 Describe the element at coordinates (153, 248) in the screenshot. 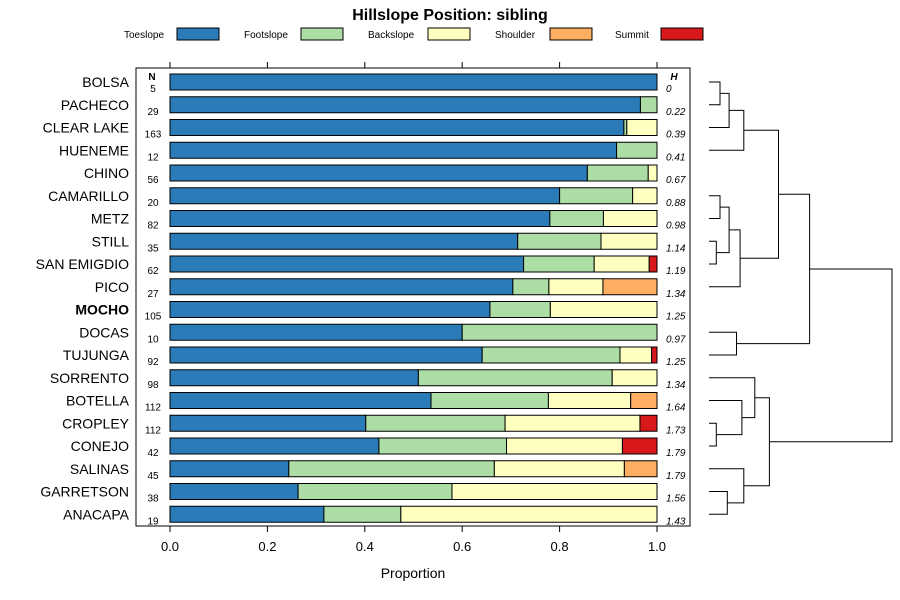

I see `row-n-label: 35` at that location.